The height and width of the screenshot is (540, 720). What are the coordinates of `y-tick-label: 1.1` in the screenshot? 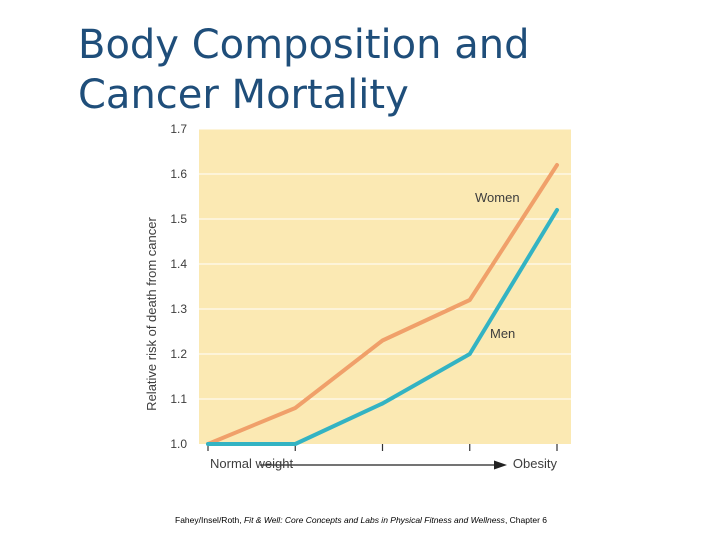 It's located at (178, 399).